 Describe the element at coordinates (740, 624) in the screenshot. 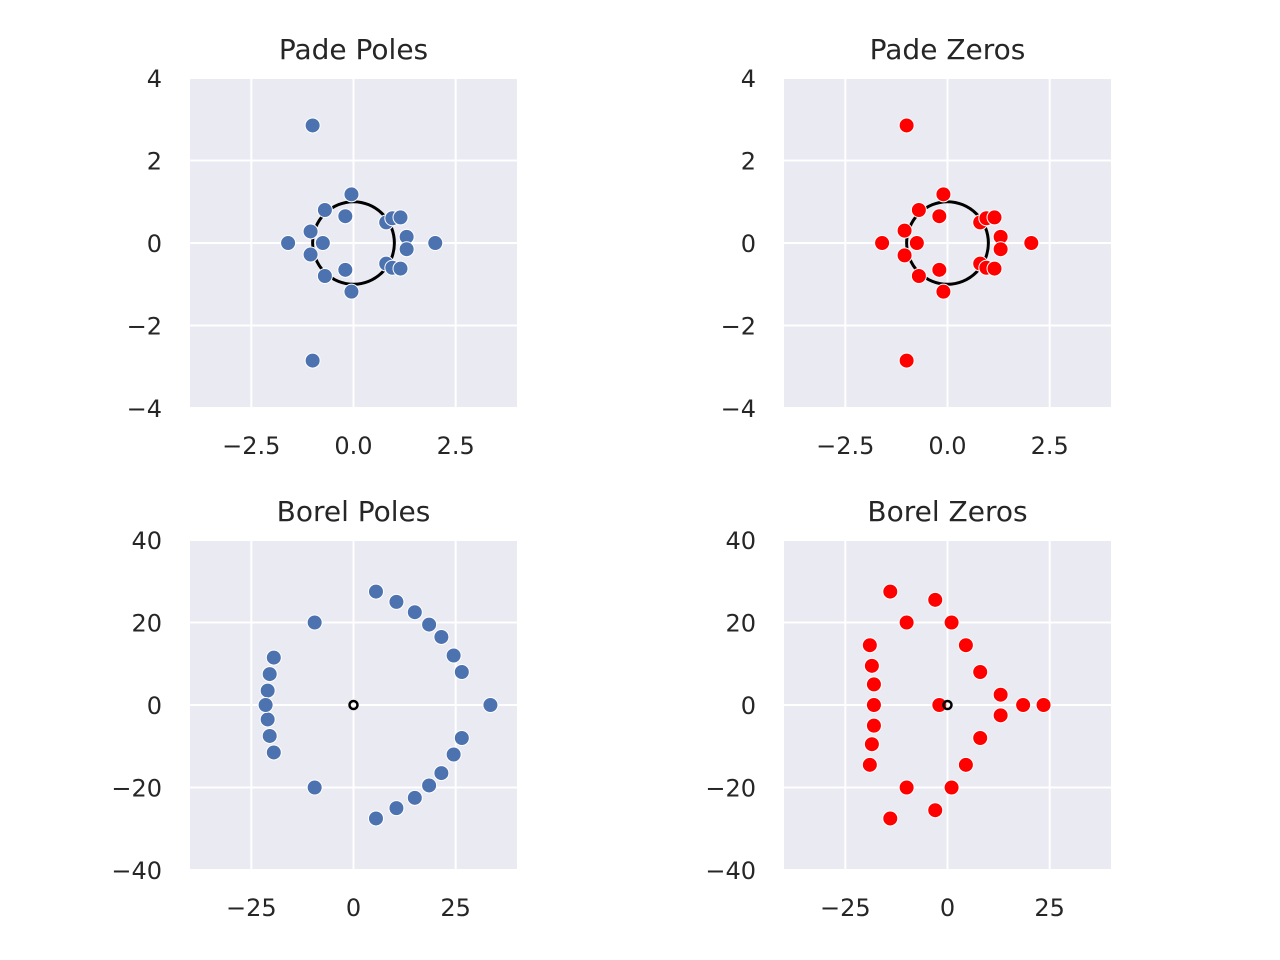

I see `borel-zeros-ytick-label: 20` at that location.